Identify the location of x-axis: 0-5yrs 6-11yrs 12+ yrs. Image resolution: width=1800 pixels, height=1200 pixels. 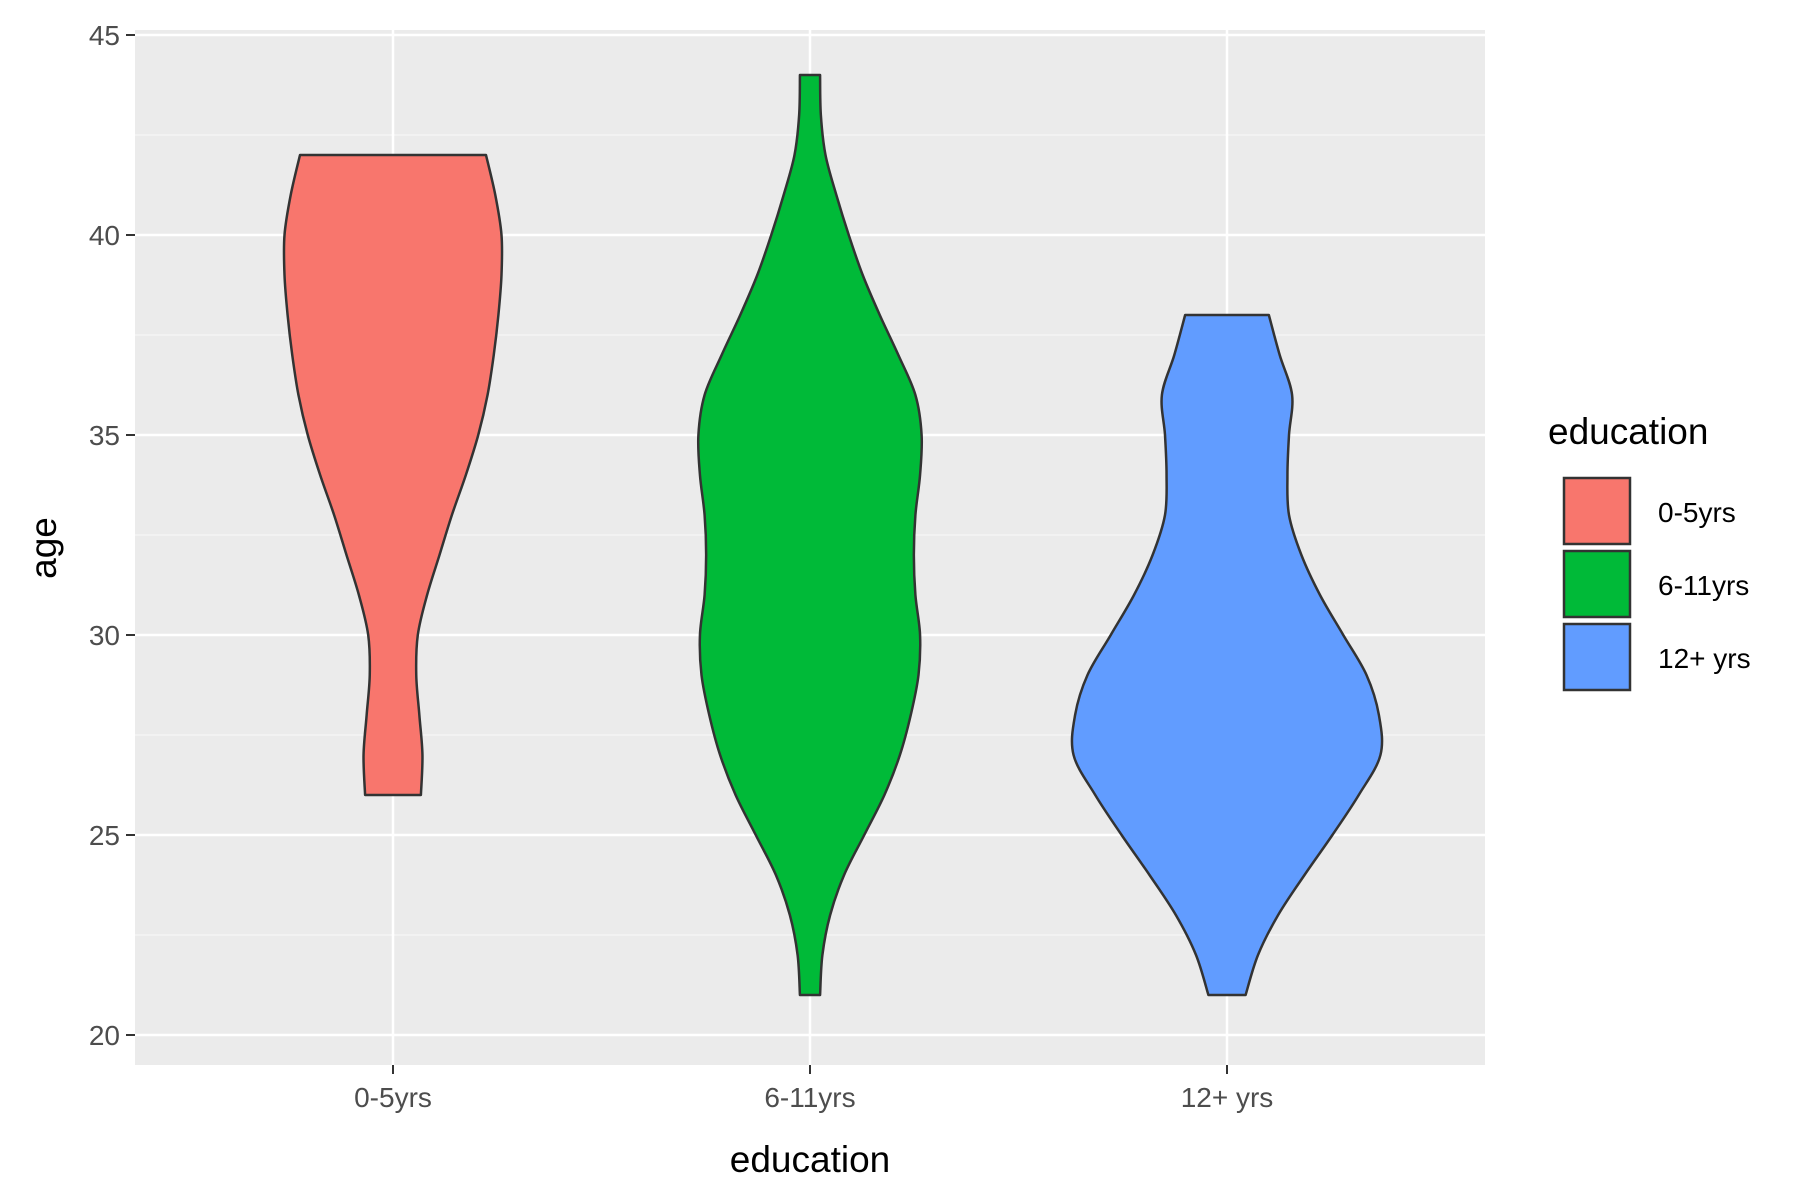
(813, 1089).